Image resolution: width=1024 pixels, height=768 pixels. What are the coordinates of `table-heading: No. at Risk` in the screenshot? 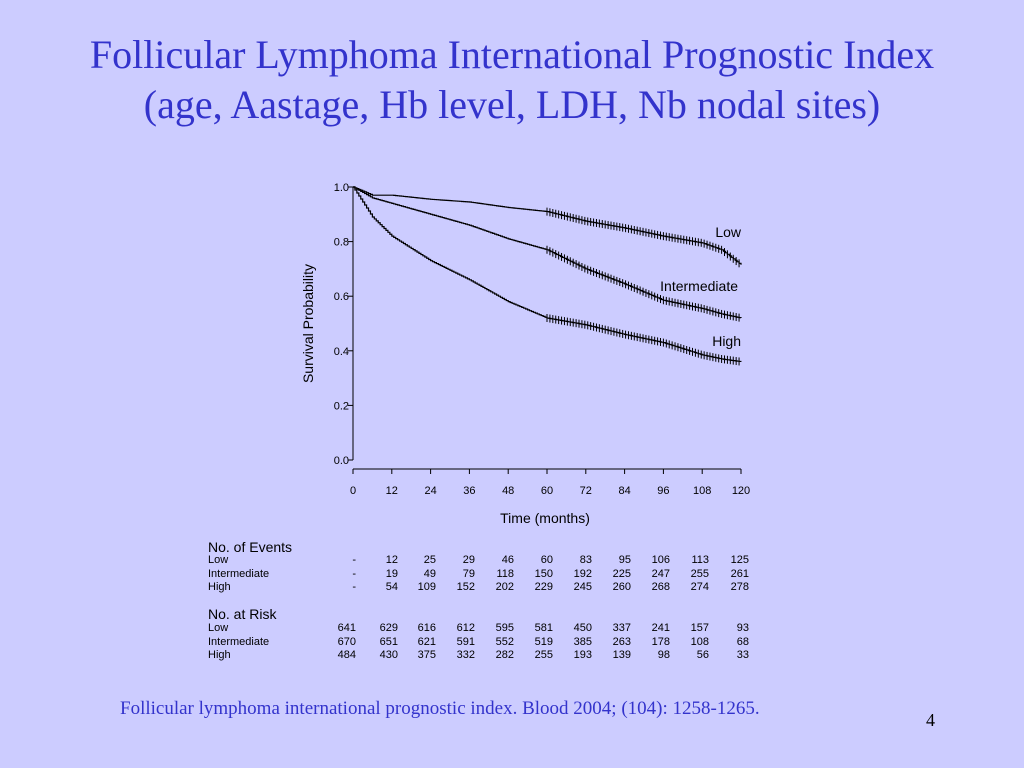 It's located at (242, 614).